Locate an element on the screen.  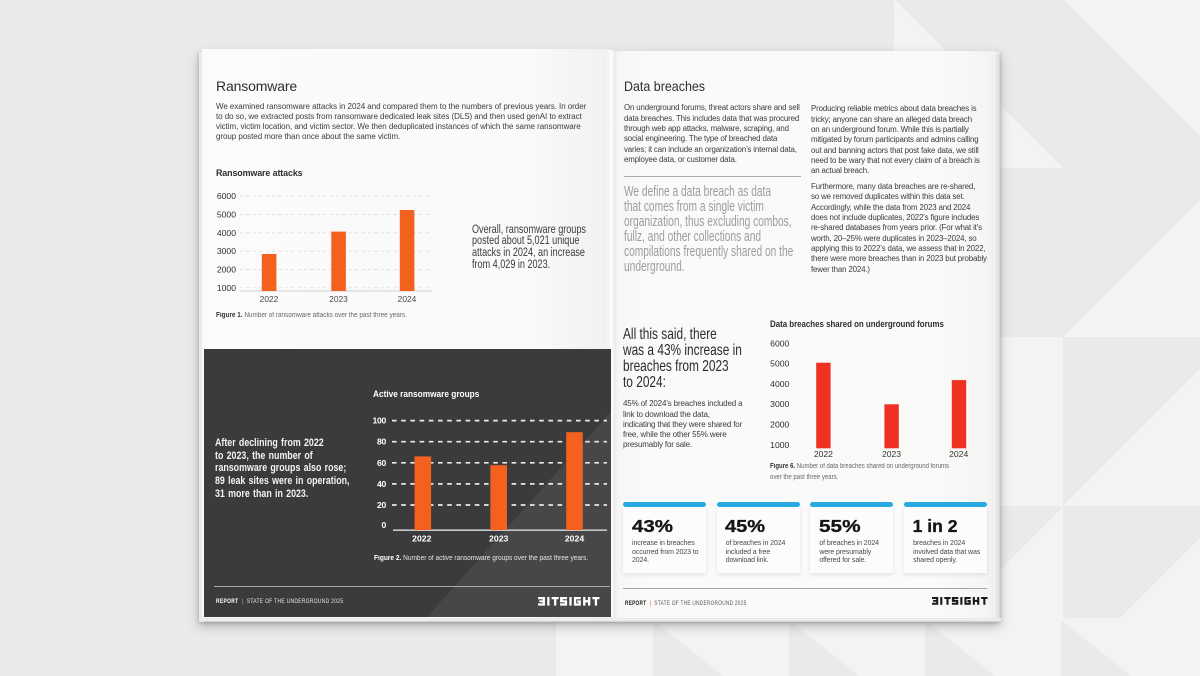
svg-text: 100 is located at coordinates (380, 421).